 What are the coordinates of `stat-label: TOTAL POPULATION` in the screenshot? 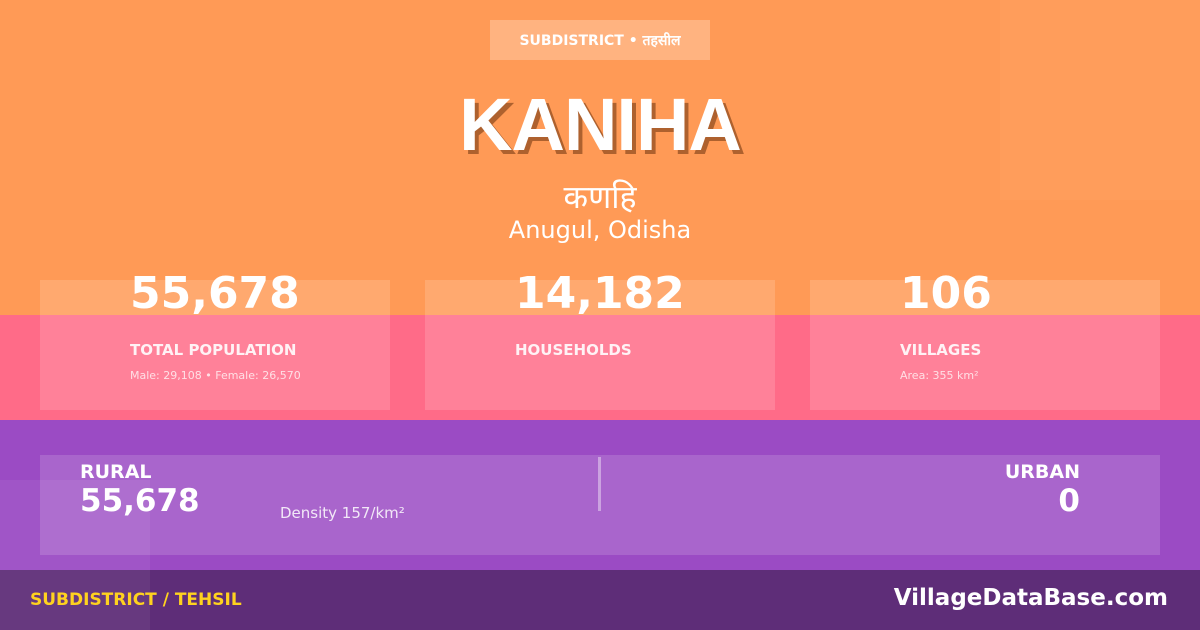 It's located at (213, 350).